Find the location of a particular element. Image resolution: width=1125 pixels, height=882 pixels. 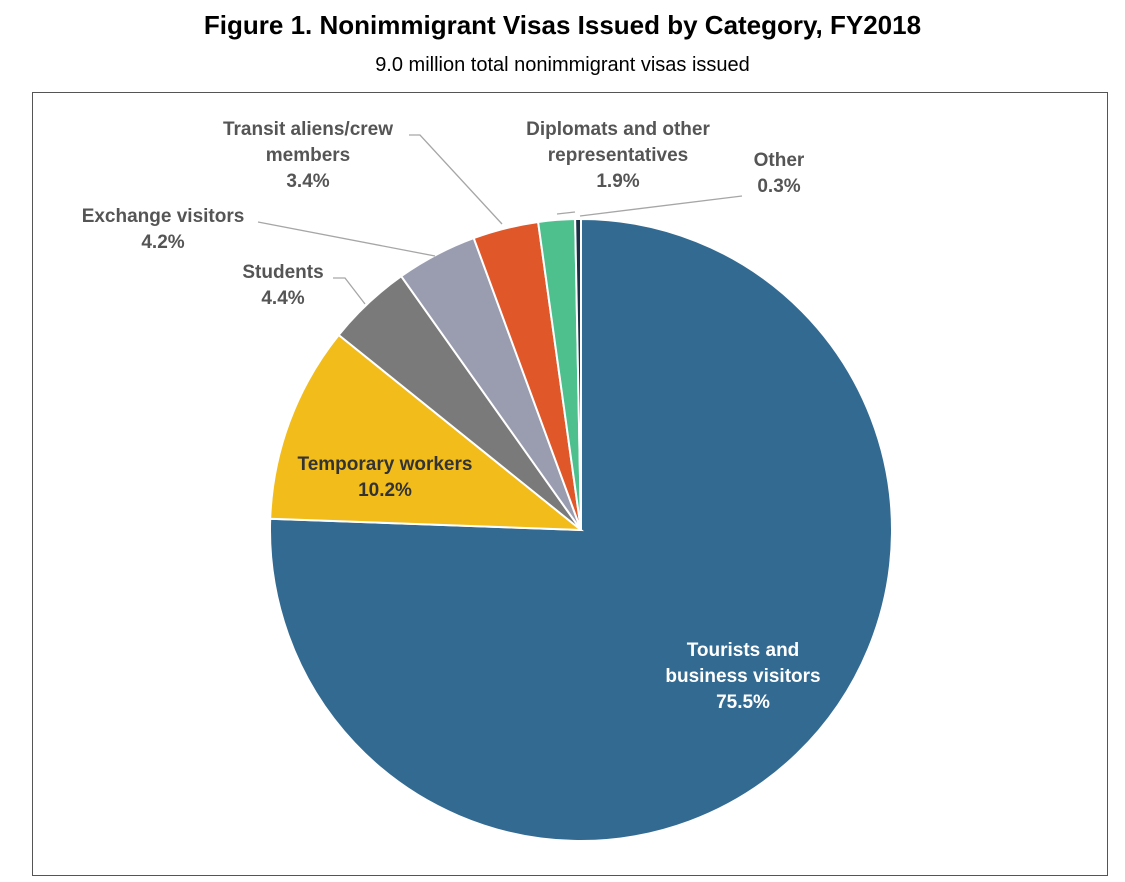

pie-slice-other is located at coordinates (578, 374).